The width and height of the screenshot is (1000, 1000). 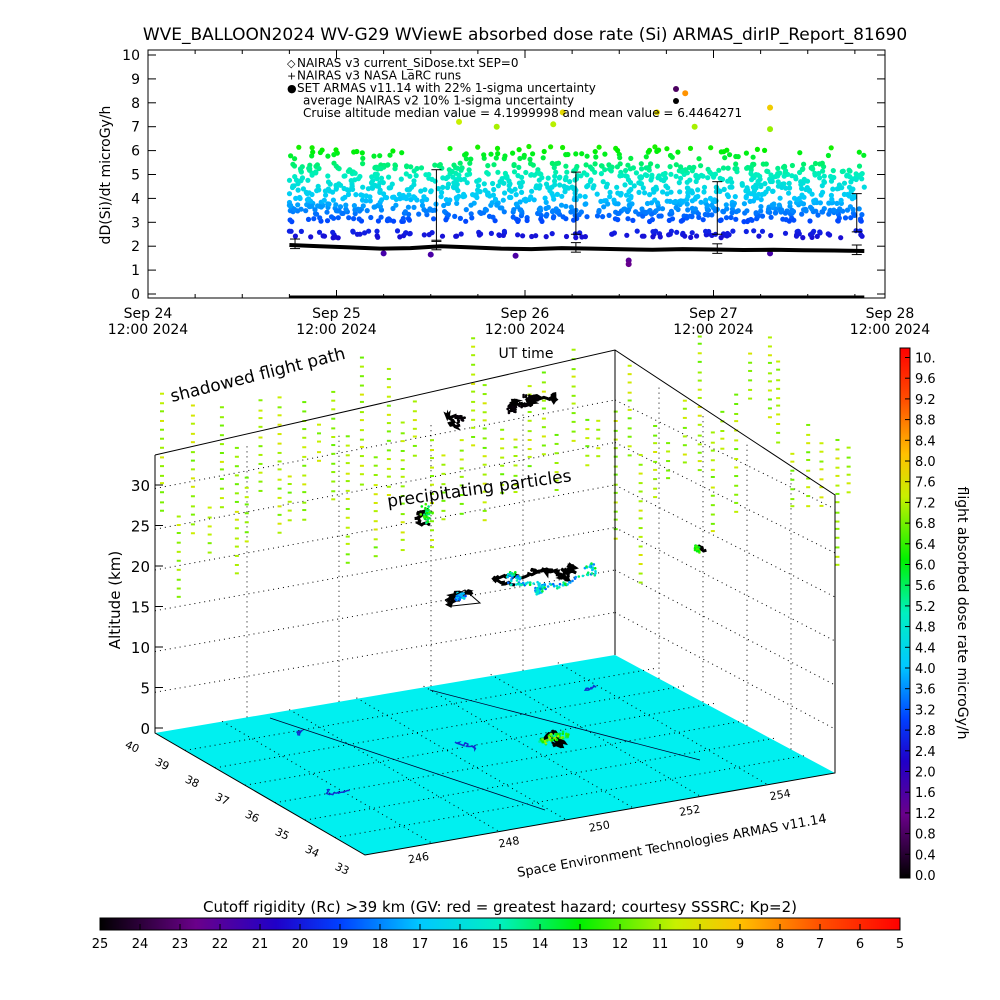 I want to click on altitude-tick-label: 30, so click(x=140, y=486).